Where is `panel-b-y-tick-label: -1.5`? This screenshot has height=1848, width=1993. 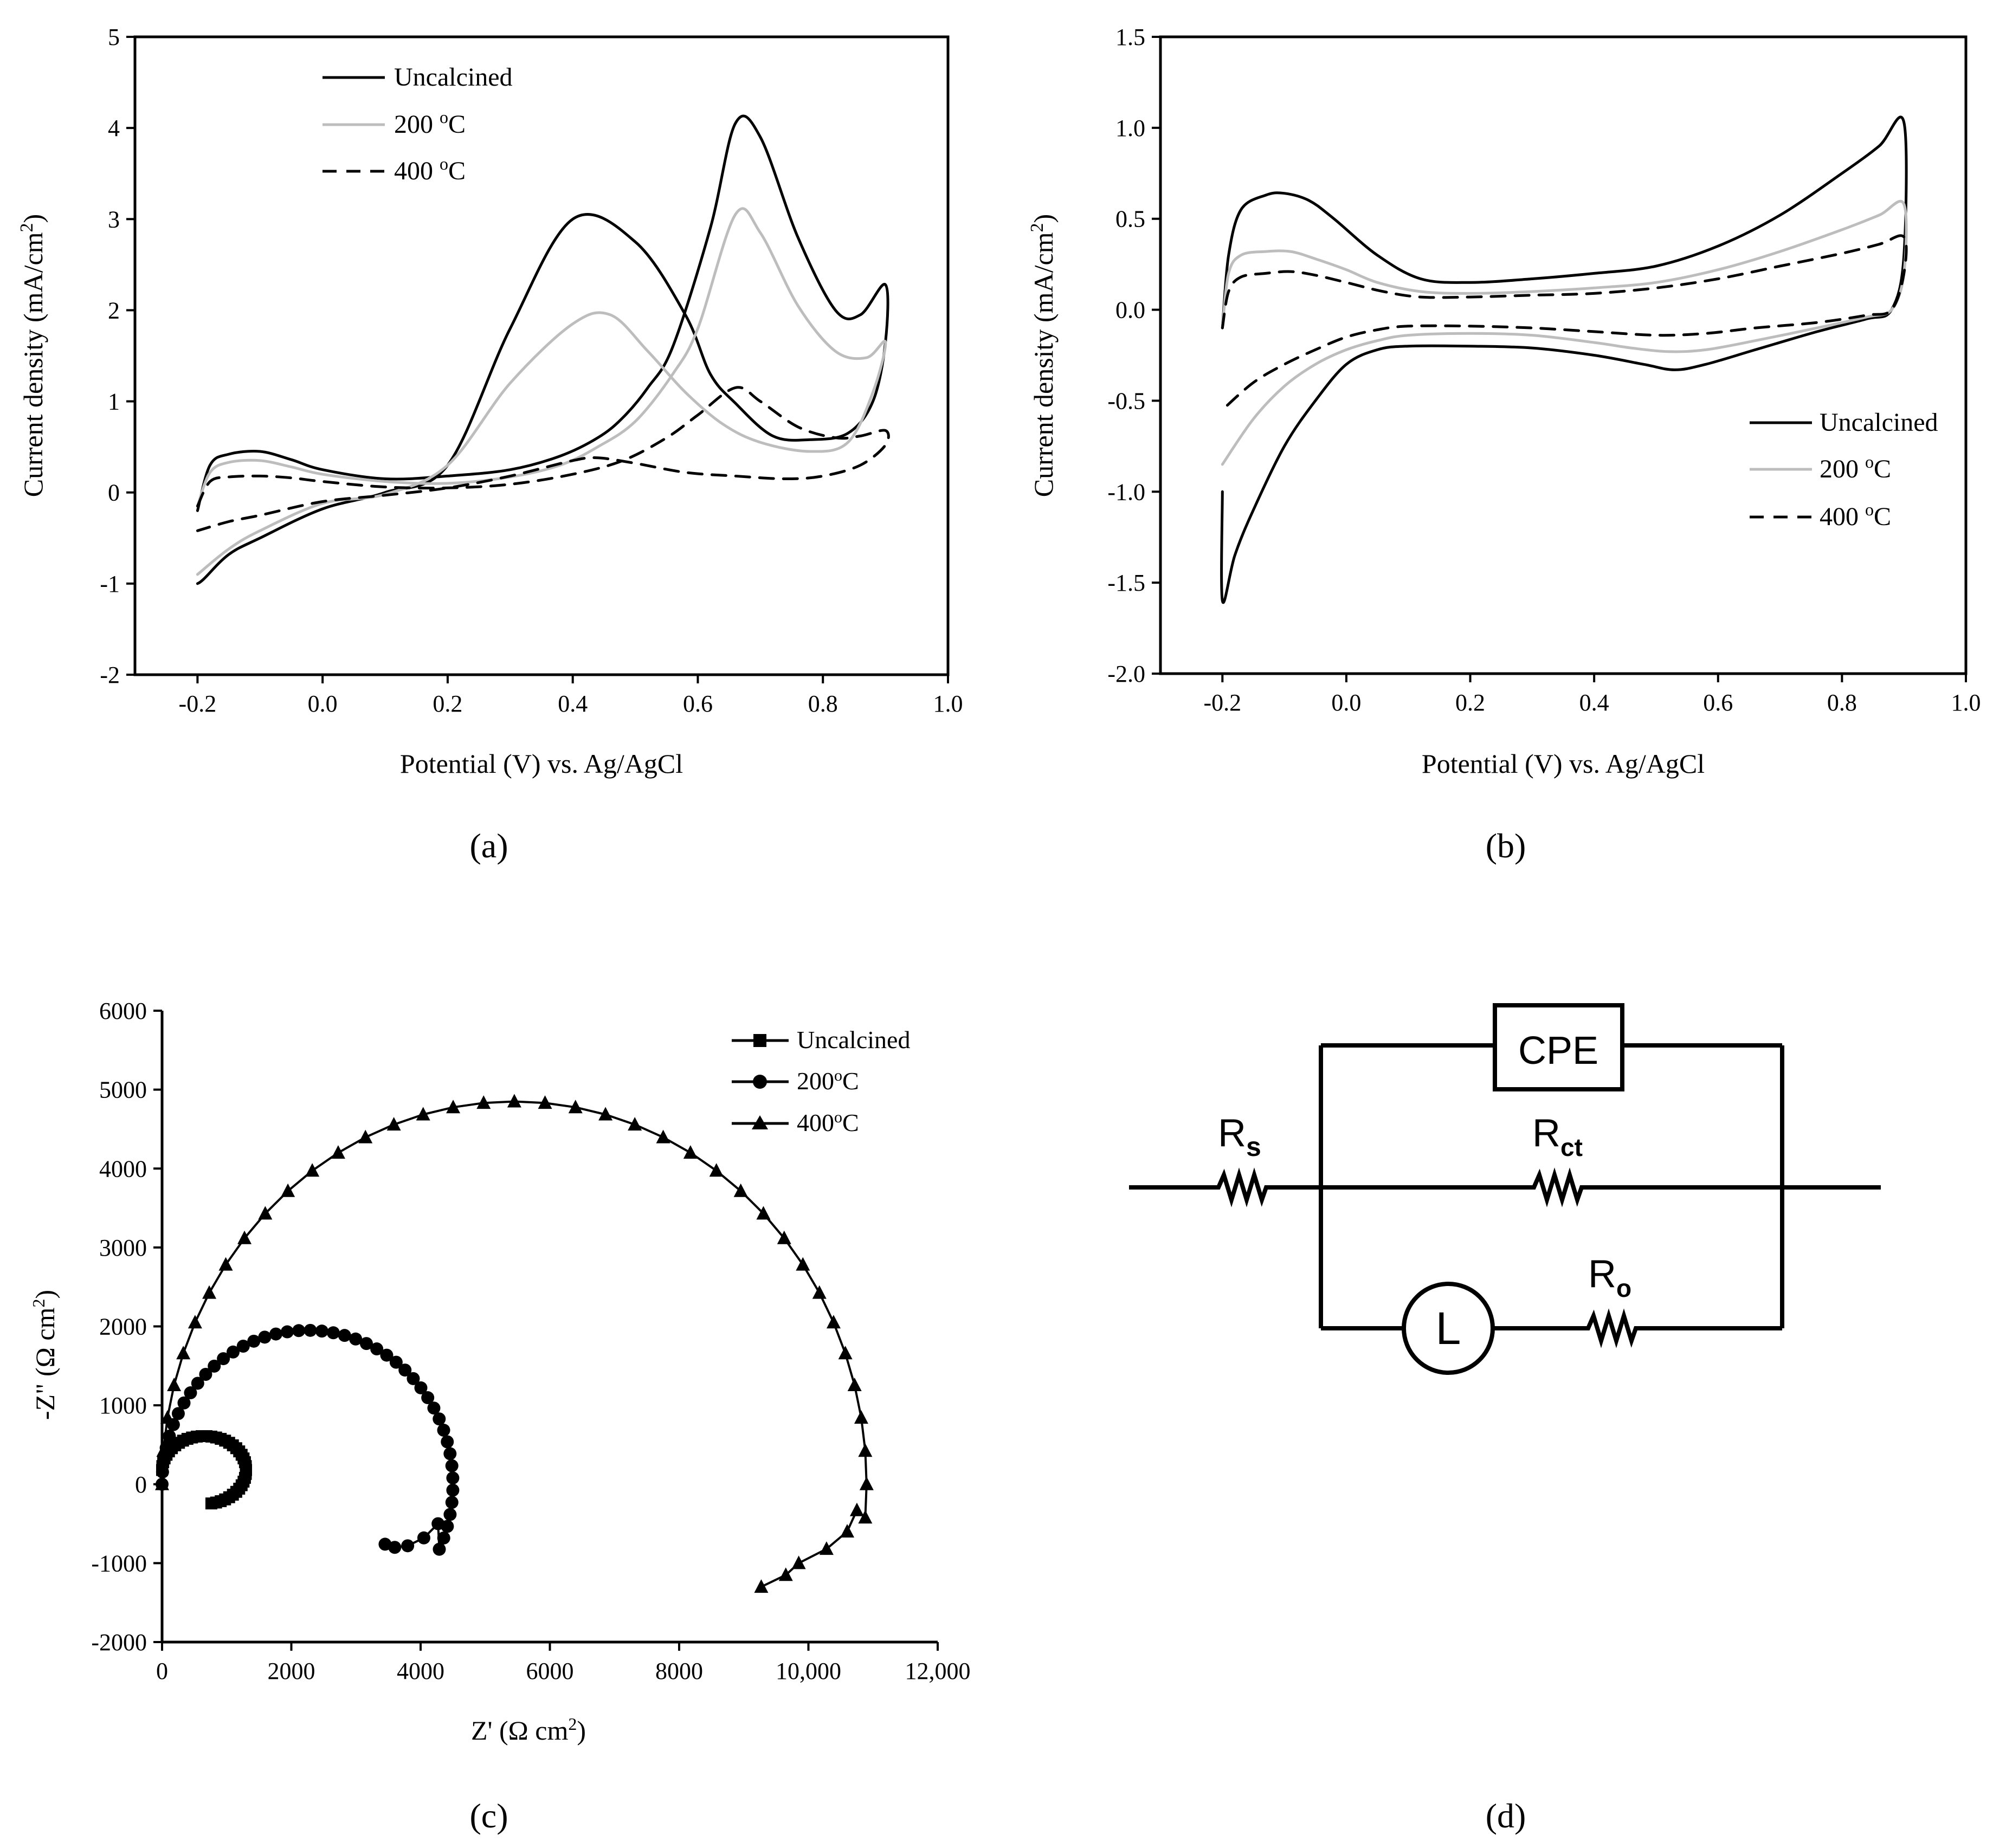 panel-b-y-tick-label: -1.5 is located at coordinates (1126, 583).